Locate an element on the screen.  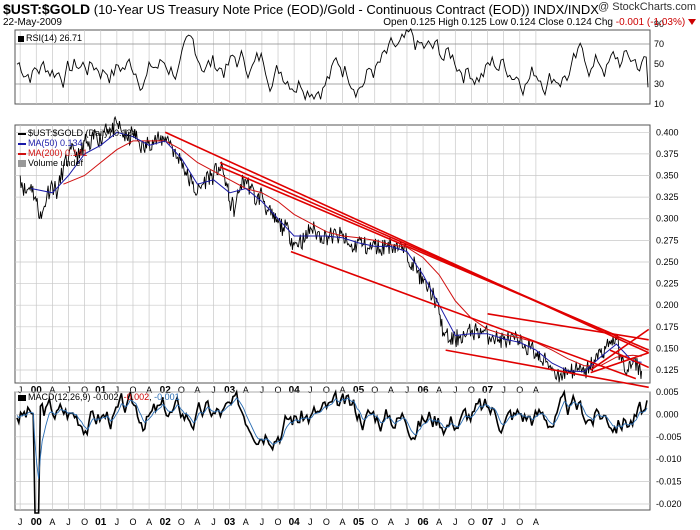
macd-tick-label: -0.010 is located at coordinates (669, 459).